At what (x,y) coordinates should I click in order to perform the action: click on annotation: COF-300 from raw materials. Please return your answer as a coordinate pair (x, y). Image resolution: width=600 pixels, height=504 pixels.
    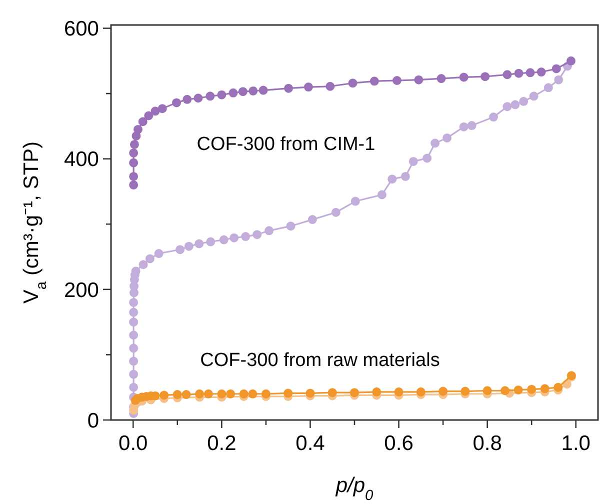
    Looking at the image, I should click on (320, 360).